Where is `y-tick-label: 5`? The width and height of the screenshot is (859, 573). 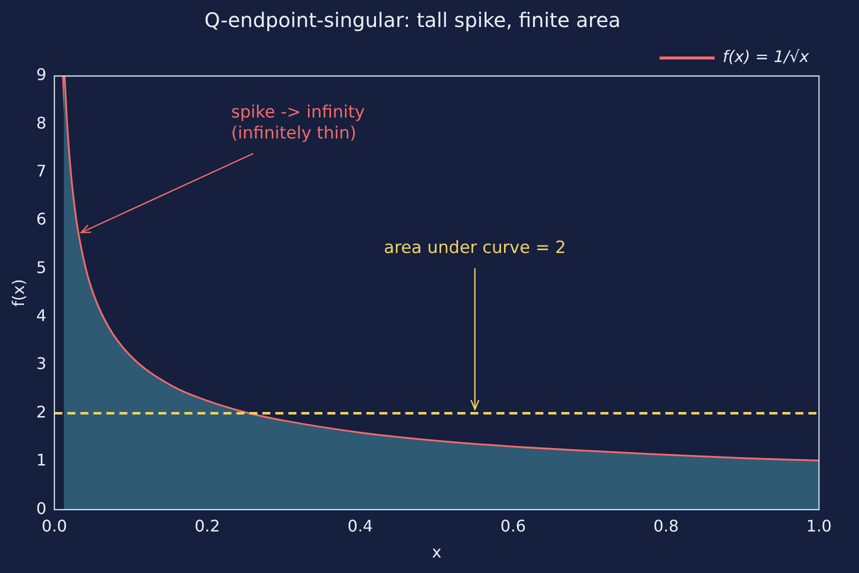 y-tick-label: 5 is located at coordinates (41, 267).